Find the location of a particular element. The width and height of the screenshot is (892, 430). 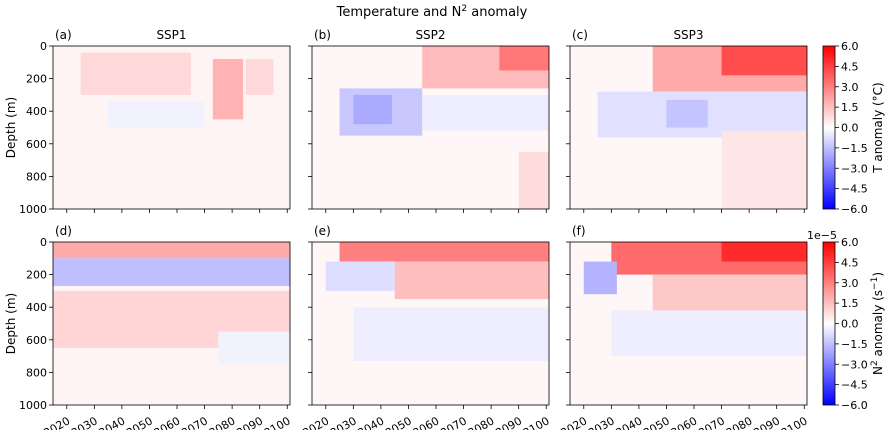

y-axis-label: Depth (m) is located at coordinates (11, 323).